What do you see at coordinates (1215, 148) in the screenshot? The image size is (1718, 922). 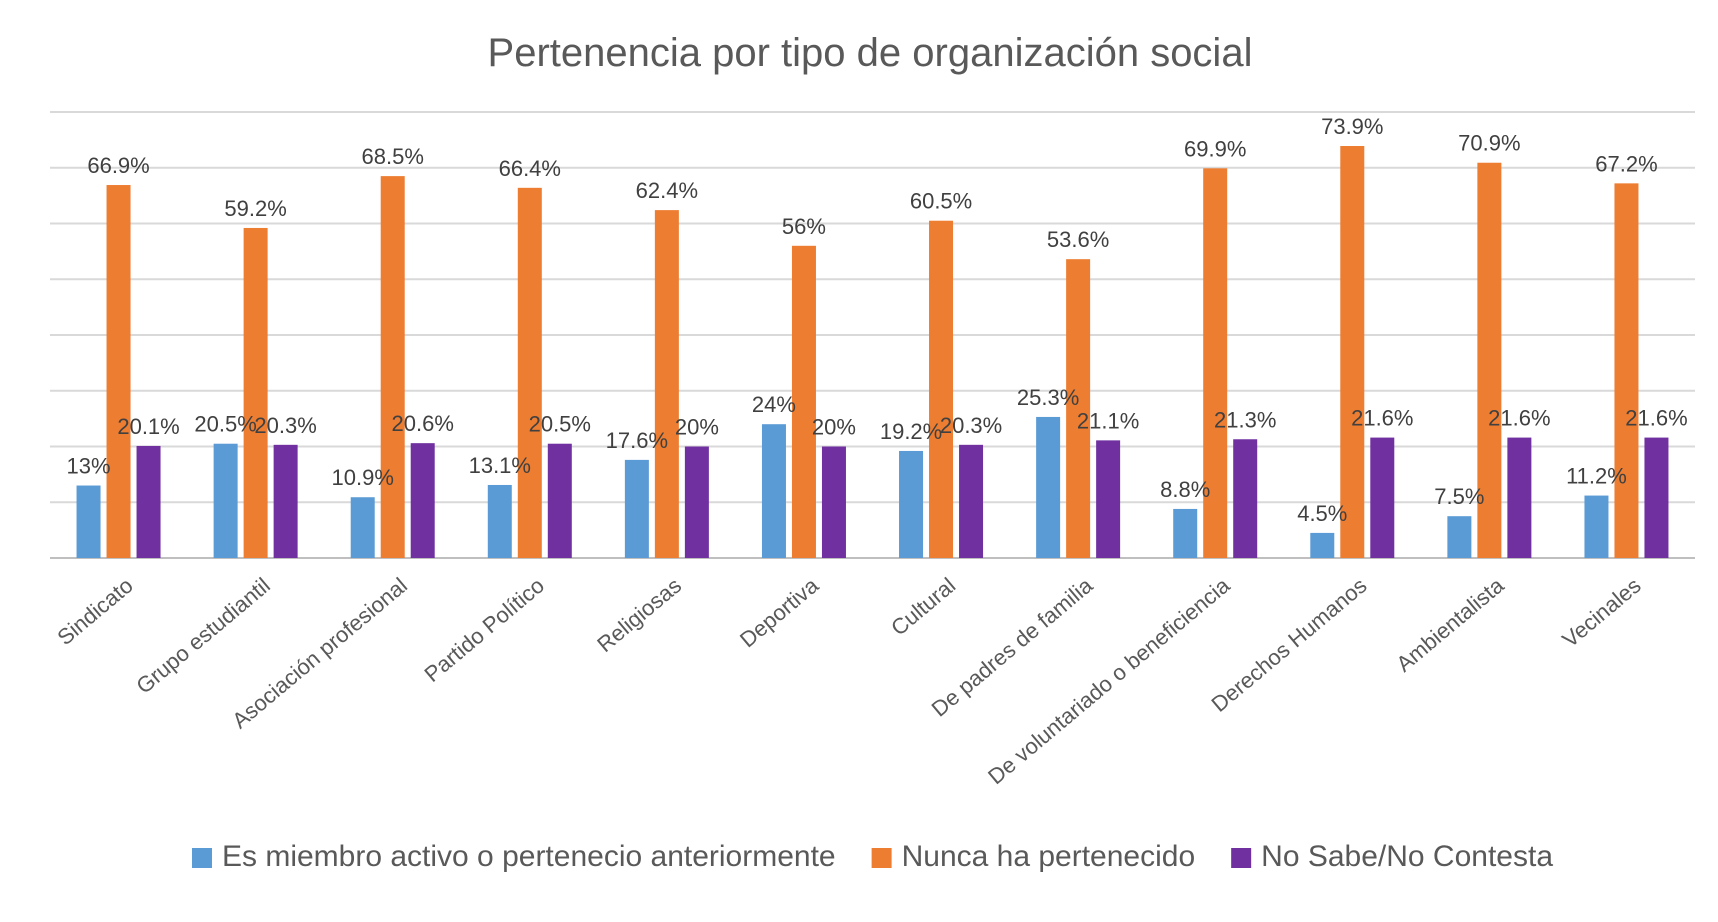 I see `data-label-series-2-cat-9: 69.9%` at bounding box center [1215, 148].